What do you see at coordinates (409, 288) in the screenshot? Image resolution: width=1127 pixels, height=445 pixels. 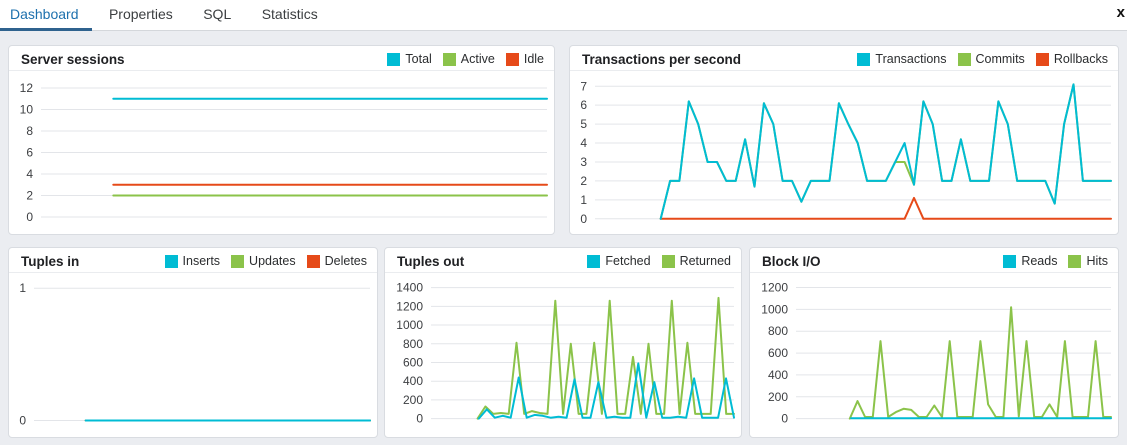 I see `svg-text: 1400` at bounding box center [409, 288].